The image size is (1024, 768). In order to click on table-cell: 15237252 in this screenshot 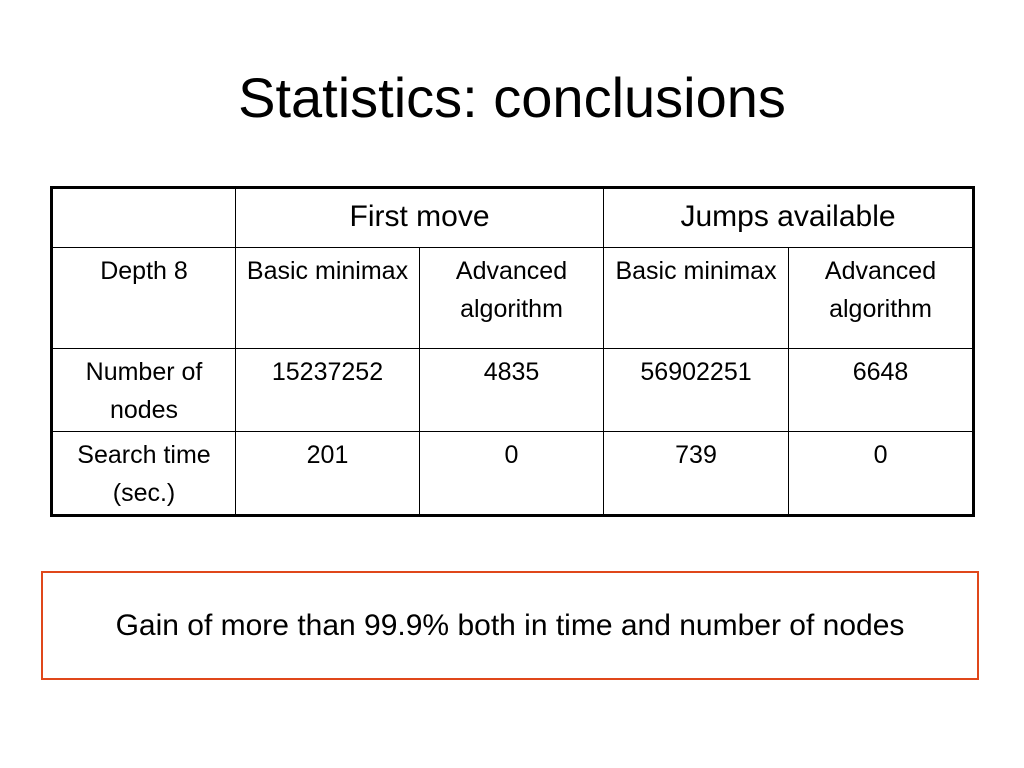, I will do `click(327, 390)`.